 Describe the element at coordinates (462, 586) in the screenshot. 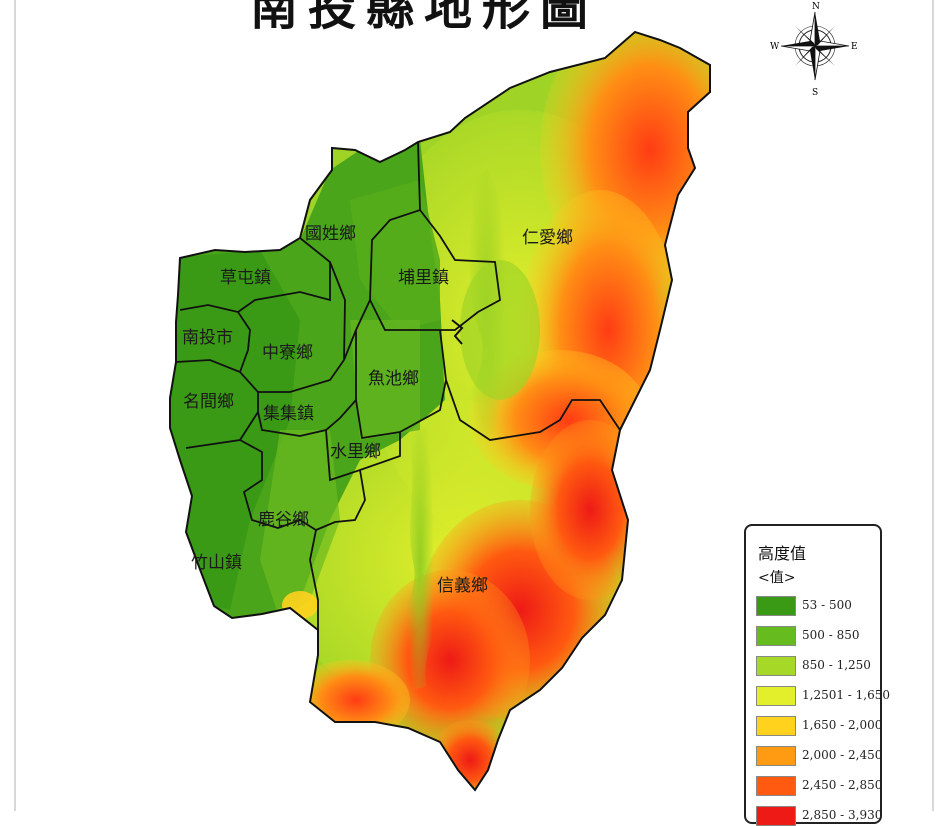

I see `label-xinyi: 信義鄉` at that location.